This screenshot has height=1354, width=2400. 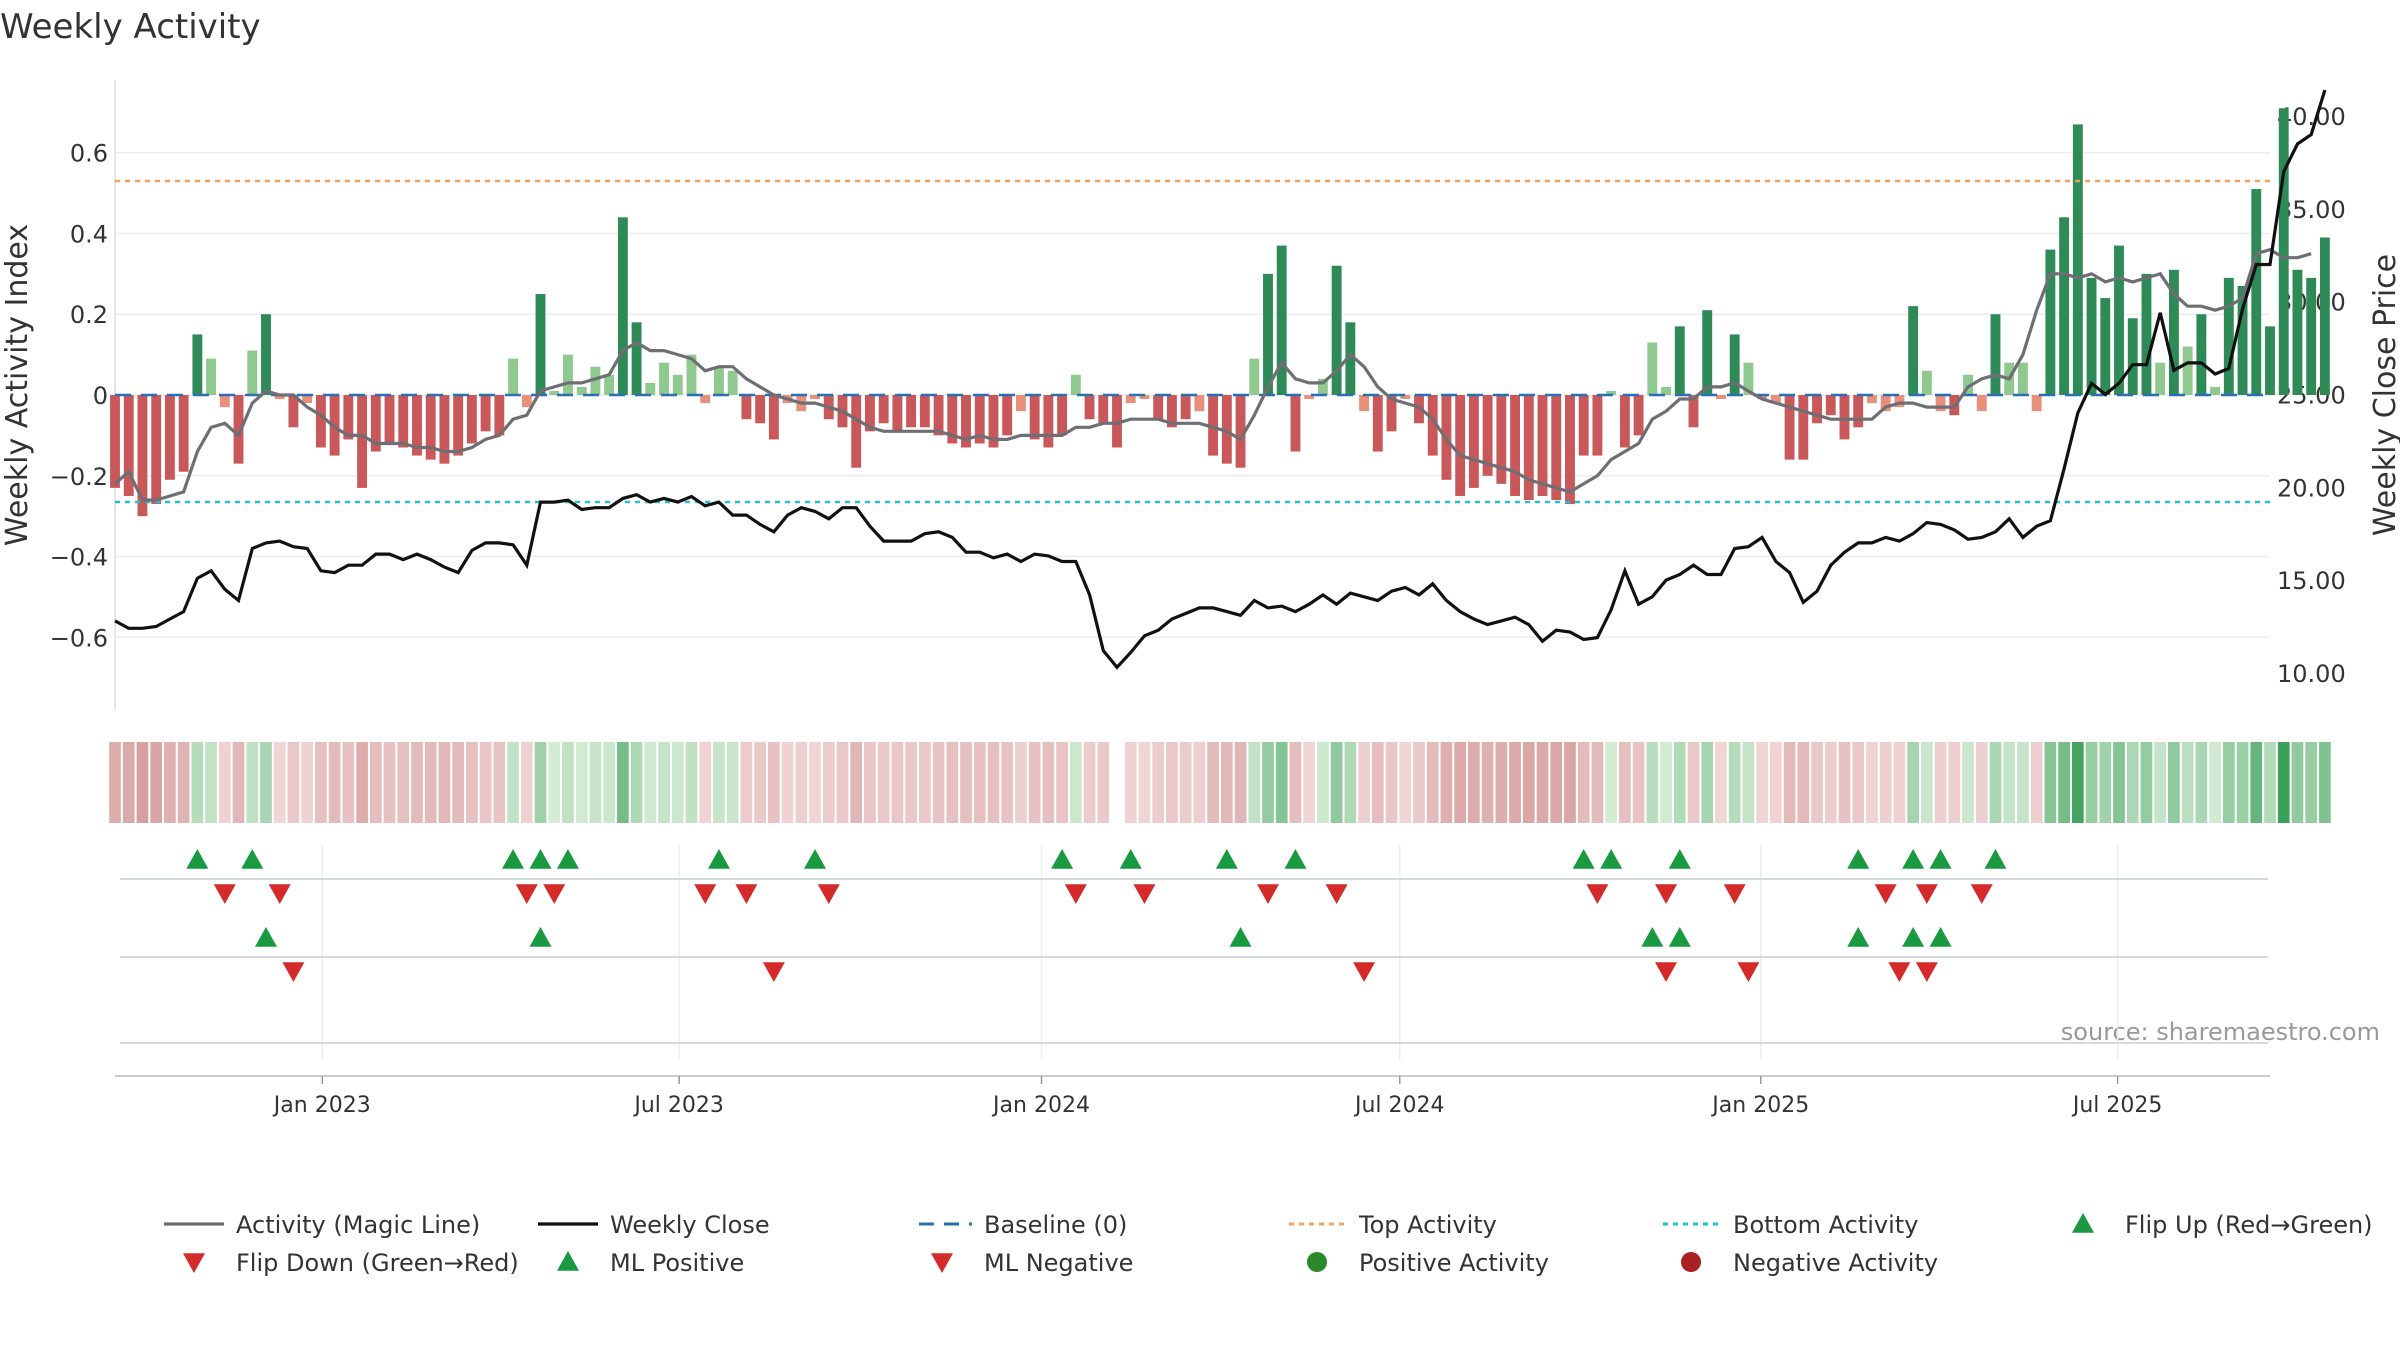 I want to click on x-tick-label: Jan 2024, so click(x=1040, y=1105).